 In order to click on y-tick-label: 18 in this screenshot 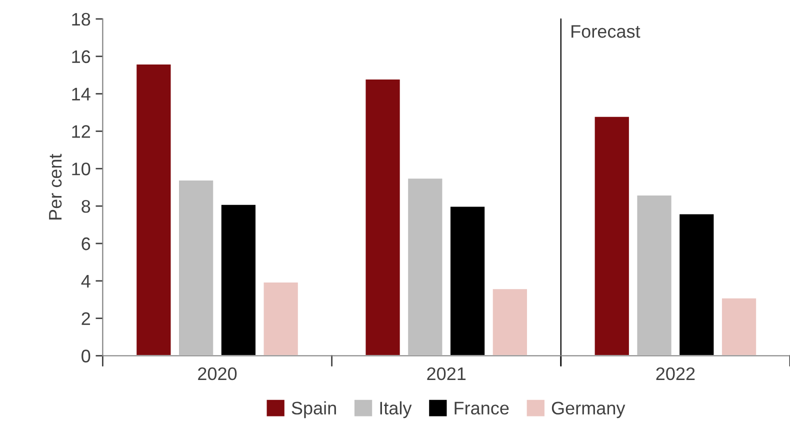, I will do `click(81, 19)`.